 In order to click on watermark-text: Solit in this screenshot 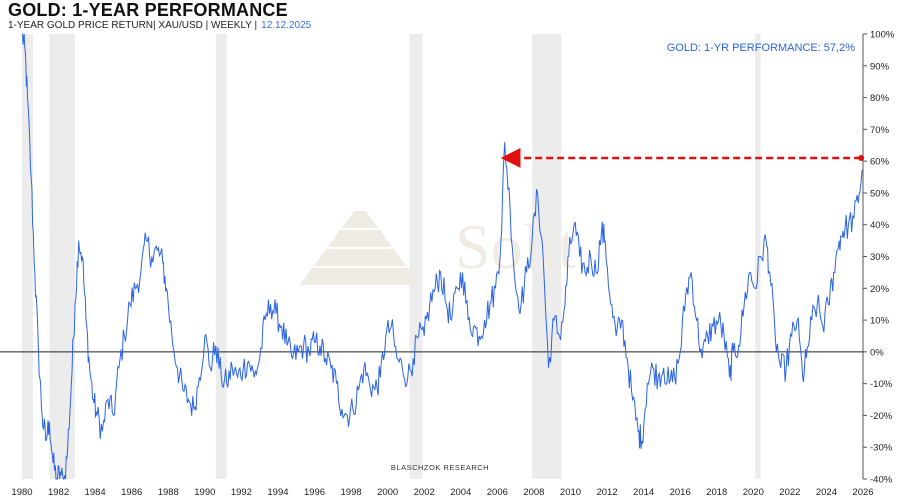, I will do `click(515, 246)`.